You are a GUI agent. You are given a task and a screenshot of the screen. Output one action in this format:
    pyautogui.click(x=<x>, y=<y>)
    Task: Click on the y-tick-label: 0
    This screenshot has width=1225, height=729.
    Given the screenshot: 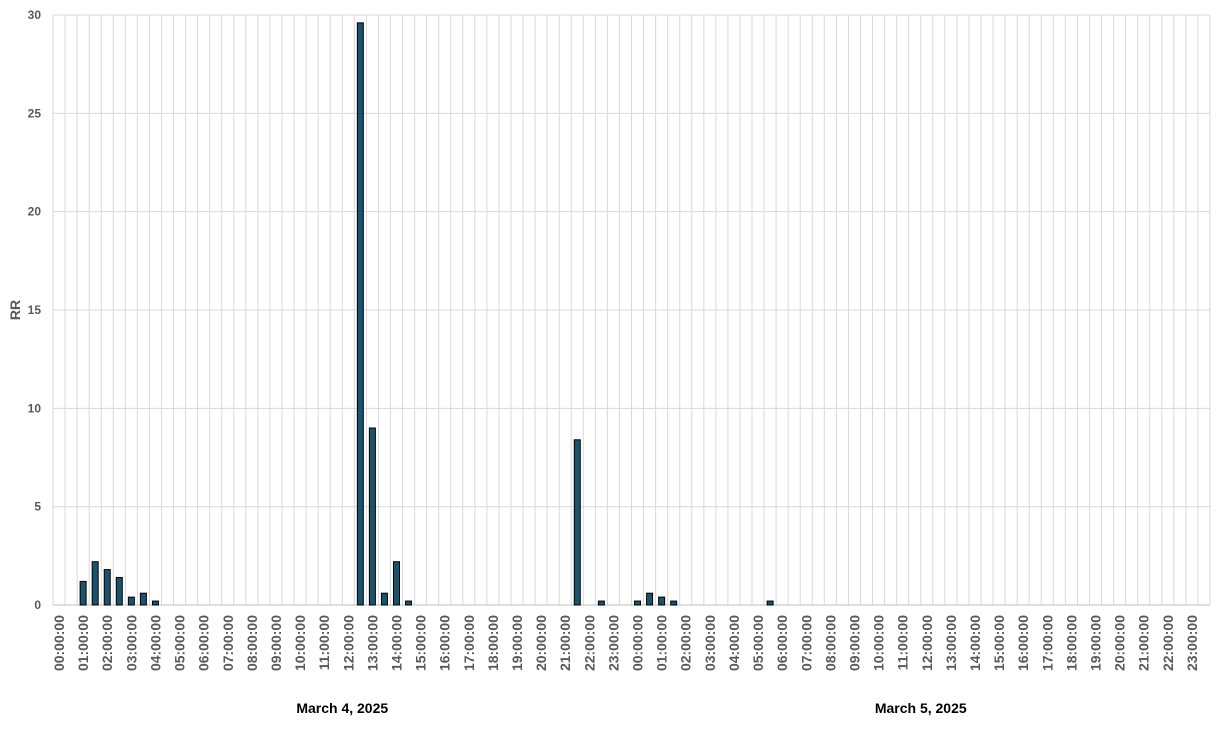 What is the action you would take?
    pyautogui.click(x=37, y=605)
    